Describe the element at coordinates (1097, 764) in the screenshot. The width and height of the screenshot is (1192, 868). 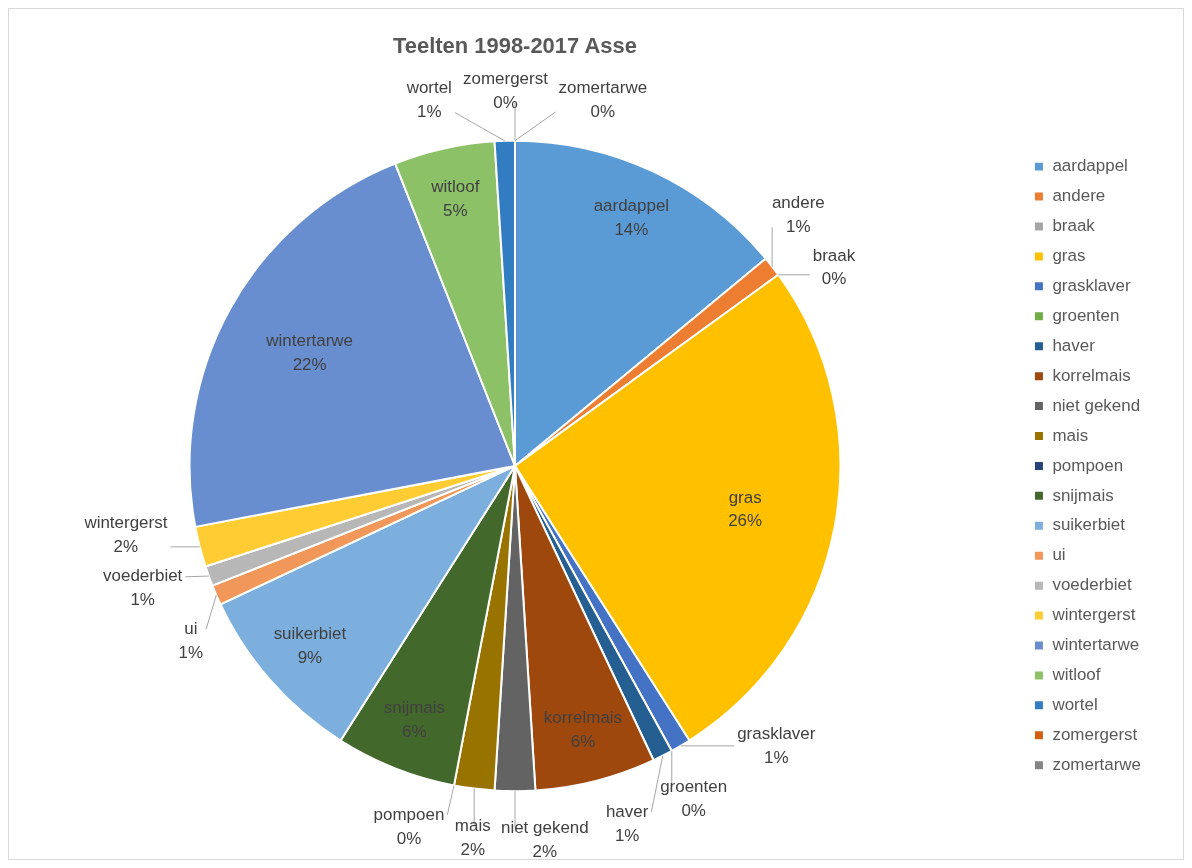
I see `legend-label: zomertarwe` at that location.